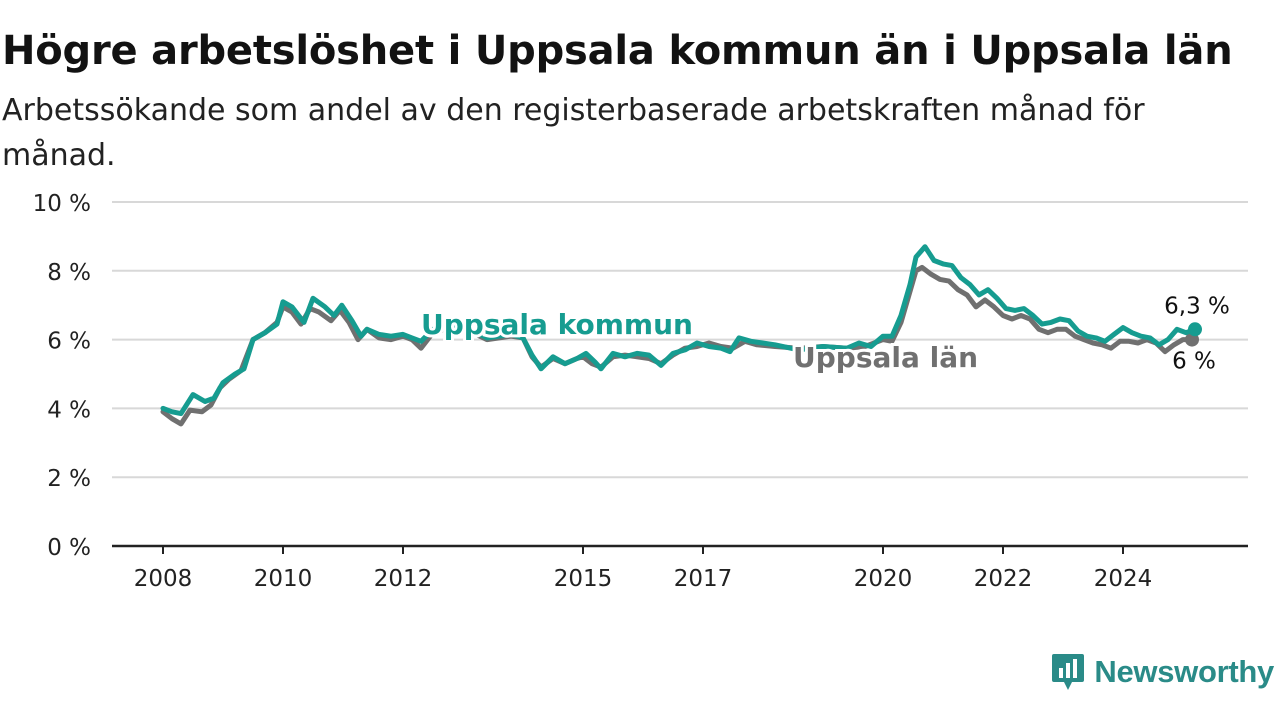  What do you see at coordinates (1194, 362) in the screenshot?
I see `series-end-label-uppsala-lan: 6 %` at bounding box center [1194, 362].